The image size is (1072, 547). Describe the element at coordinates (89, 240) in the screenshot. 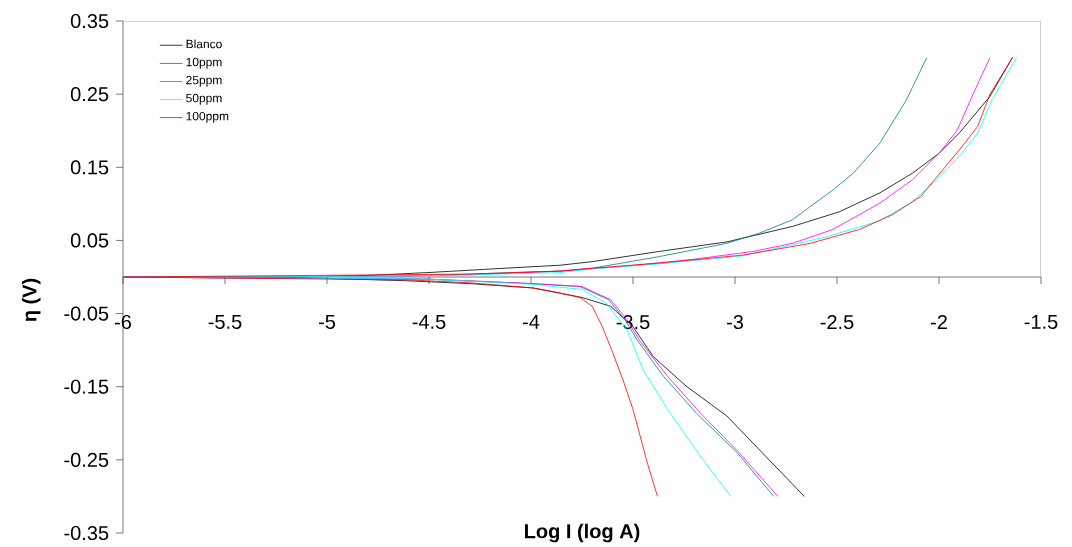

I see `y-tick-label: 0.05` at that location.